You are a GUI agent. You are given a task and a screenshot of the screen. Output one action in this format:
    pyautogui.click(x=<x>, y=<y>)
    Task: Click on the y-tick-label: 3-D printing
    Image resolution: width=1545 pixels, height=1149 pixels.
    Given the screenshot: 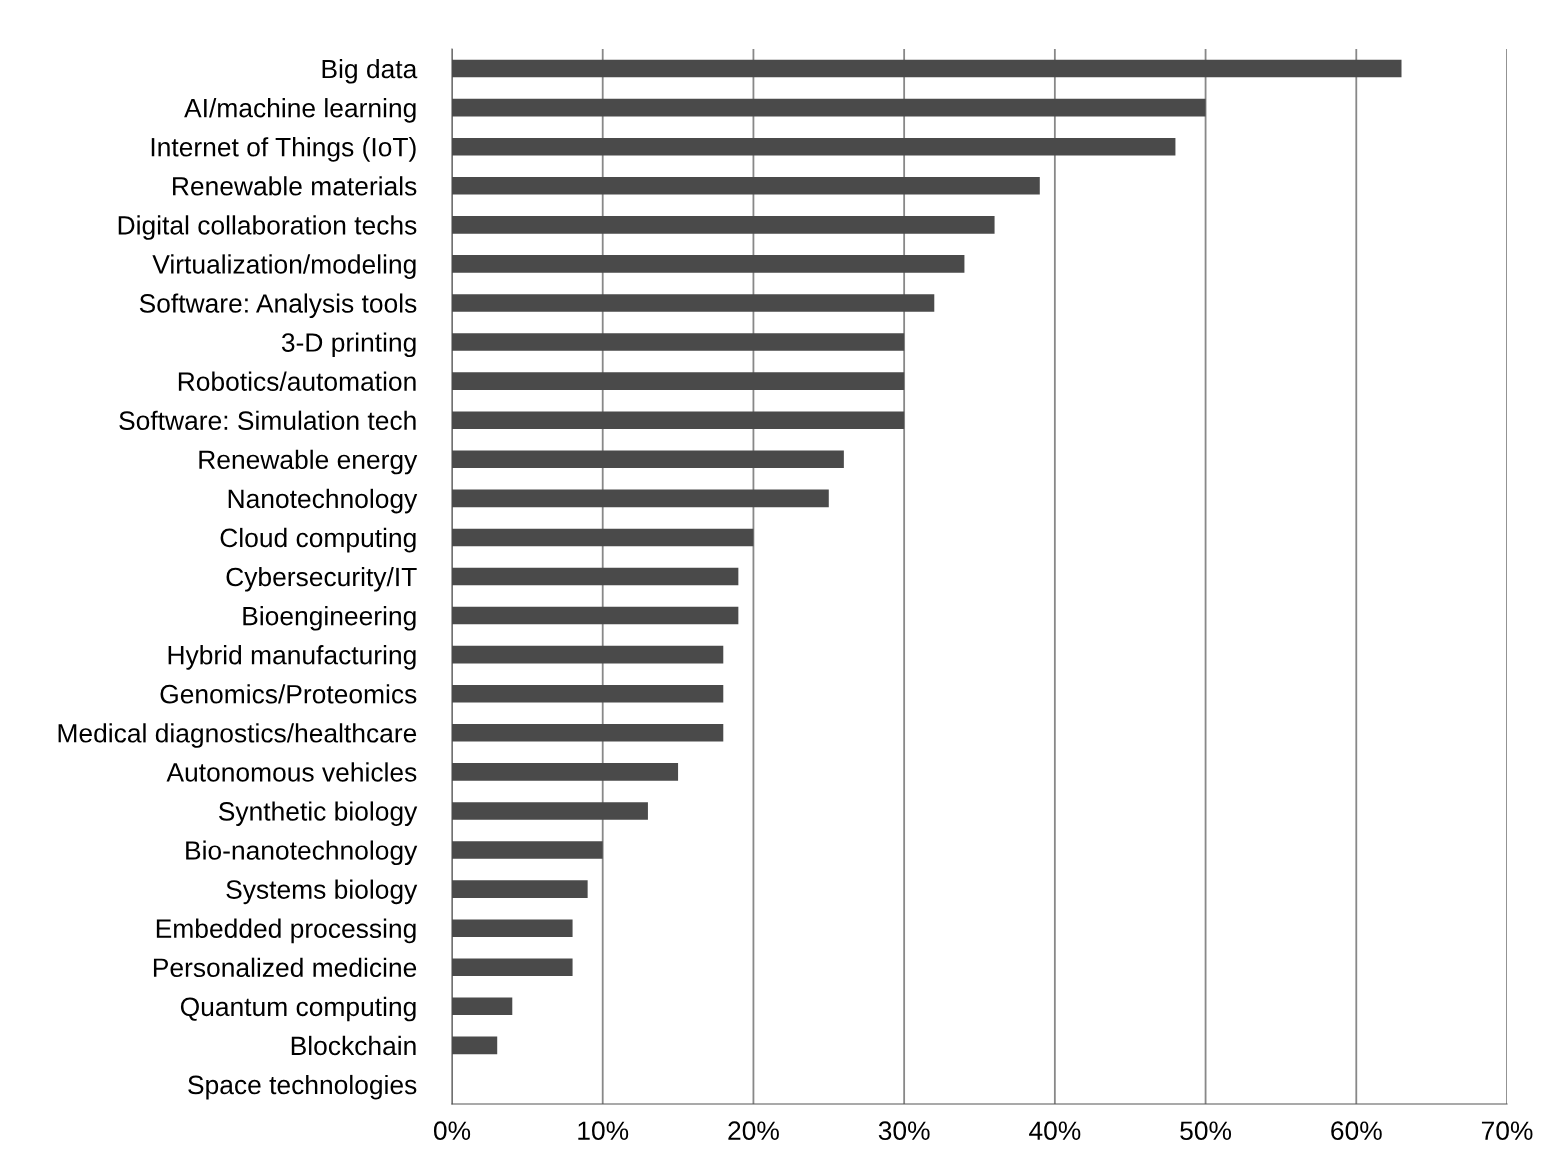 What is the action you would take?
    pyautogui.click(x=348, y=345)
    